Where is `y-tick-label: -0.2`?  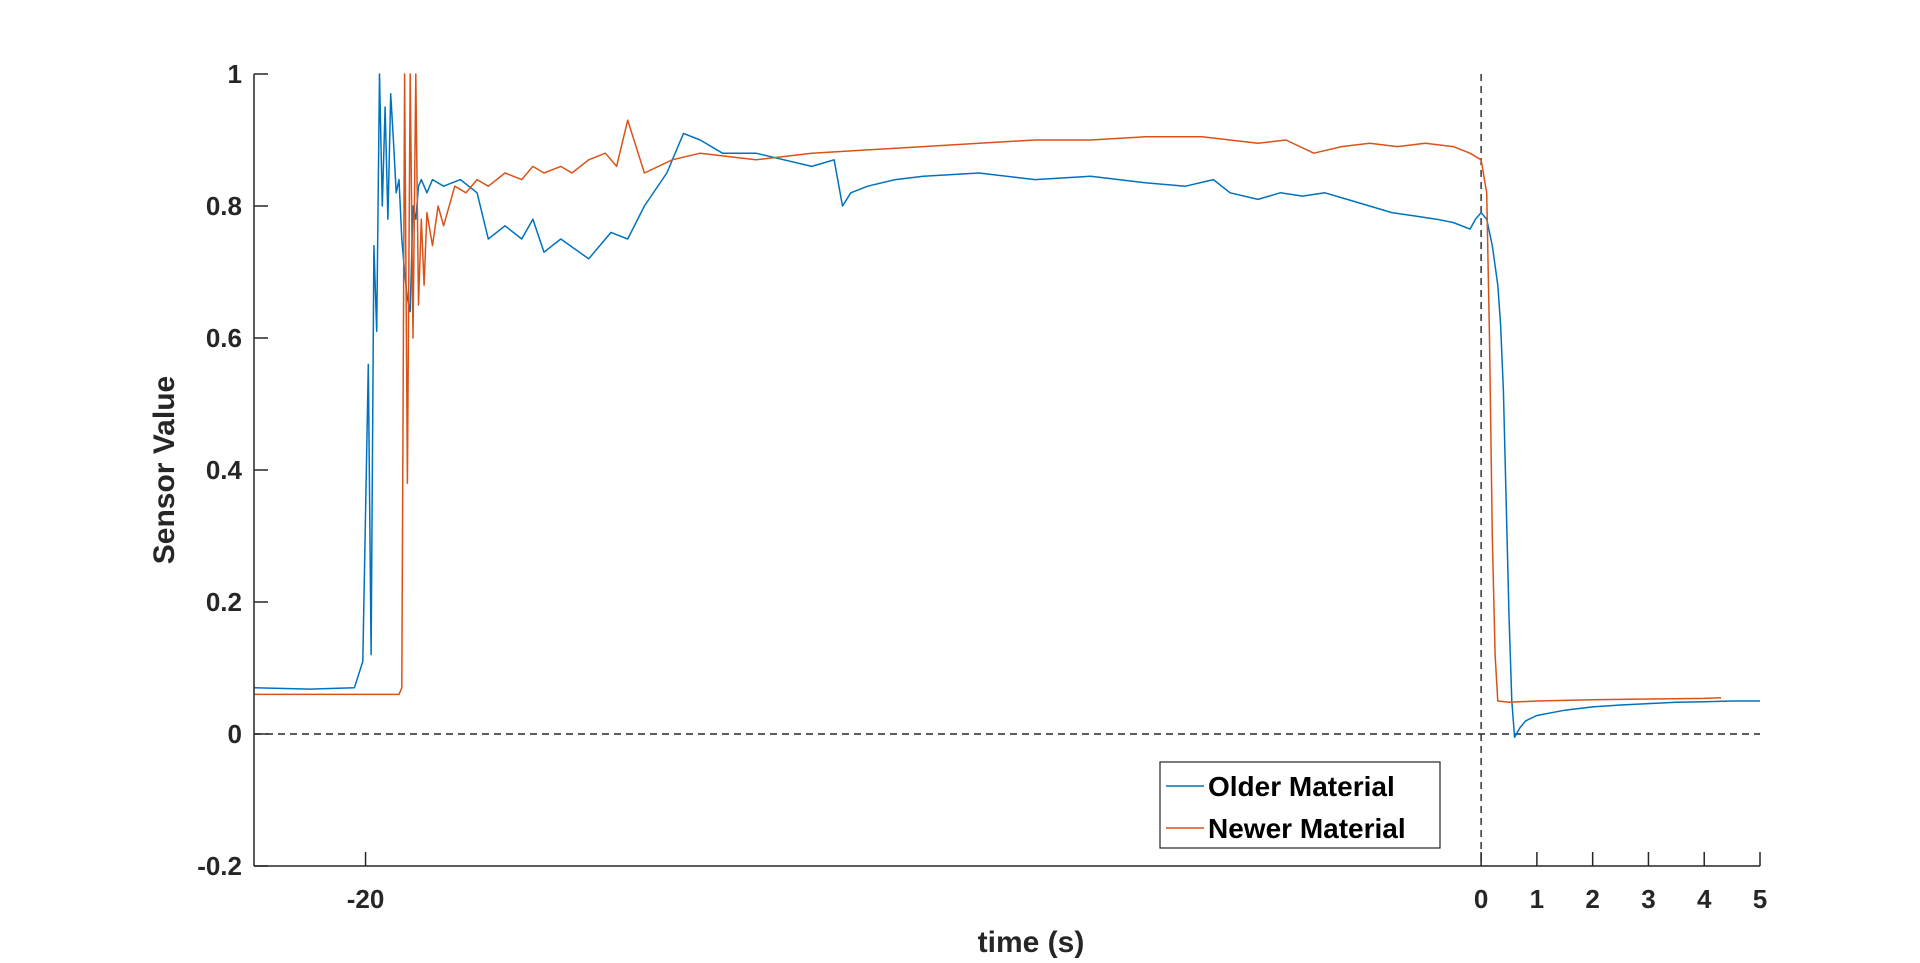
y-tick-label: -0.2 is located at coordinates (219, 866).